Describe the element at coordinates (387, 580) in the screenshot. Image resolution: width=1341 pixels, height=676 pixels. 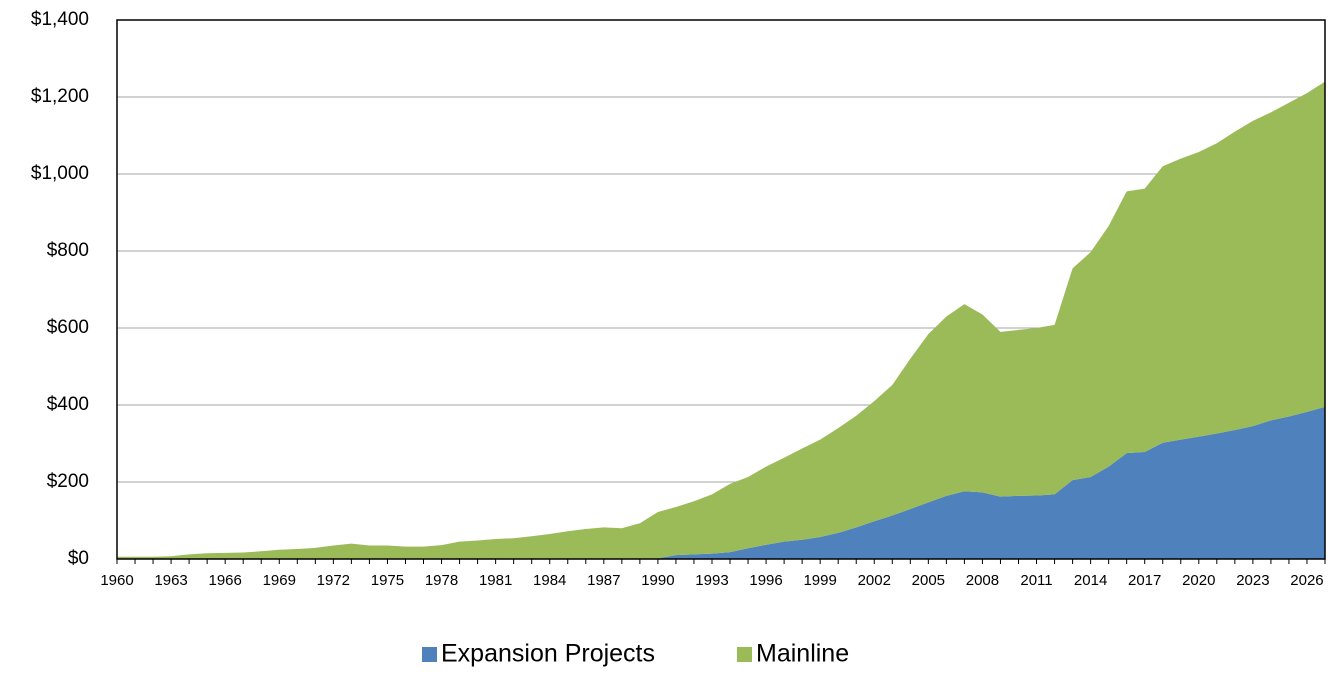
I see `x-tick-label: 1975` at that location.